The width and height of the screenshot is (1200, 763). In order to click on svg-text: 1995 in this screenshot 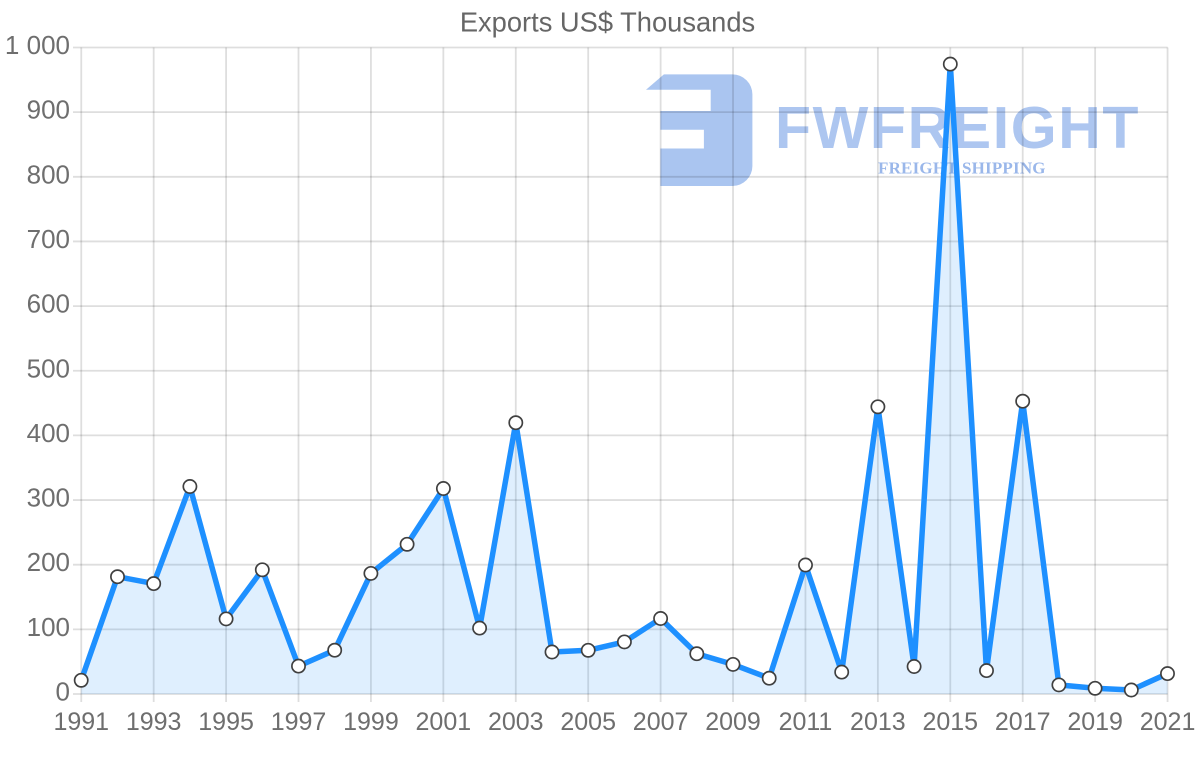, I will do `click(226, 722)`.